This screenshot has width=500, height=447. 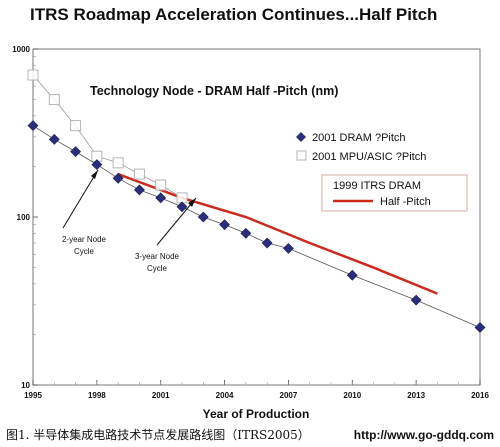 I want to click on chart-subtitle: Technology Node - DRAM Half -Pitch (nm), so click(x=214, y=91).